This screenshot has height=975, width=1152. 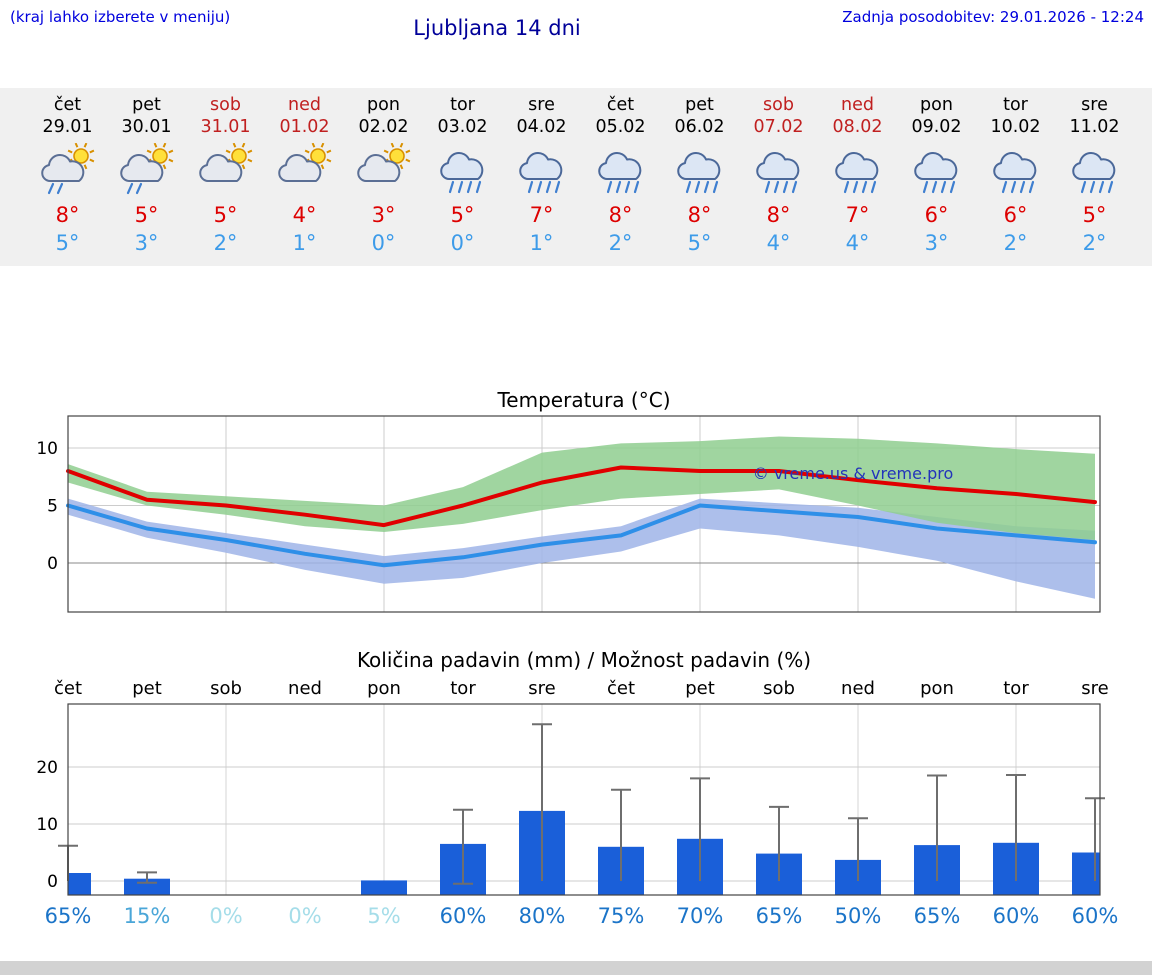 What do you see at coordinates (497, 28) in the screenshot?
I see `page-title: Ljubljana 14 dni` at bounding box center [497, 28].